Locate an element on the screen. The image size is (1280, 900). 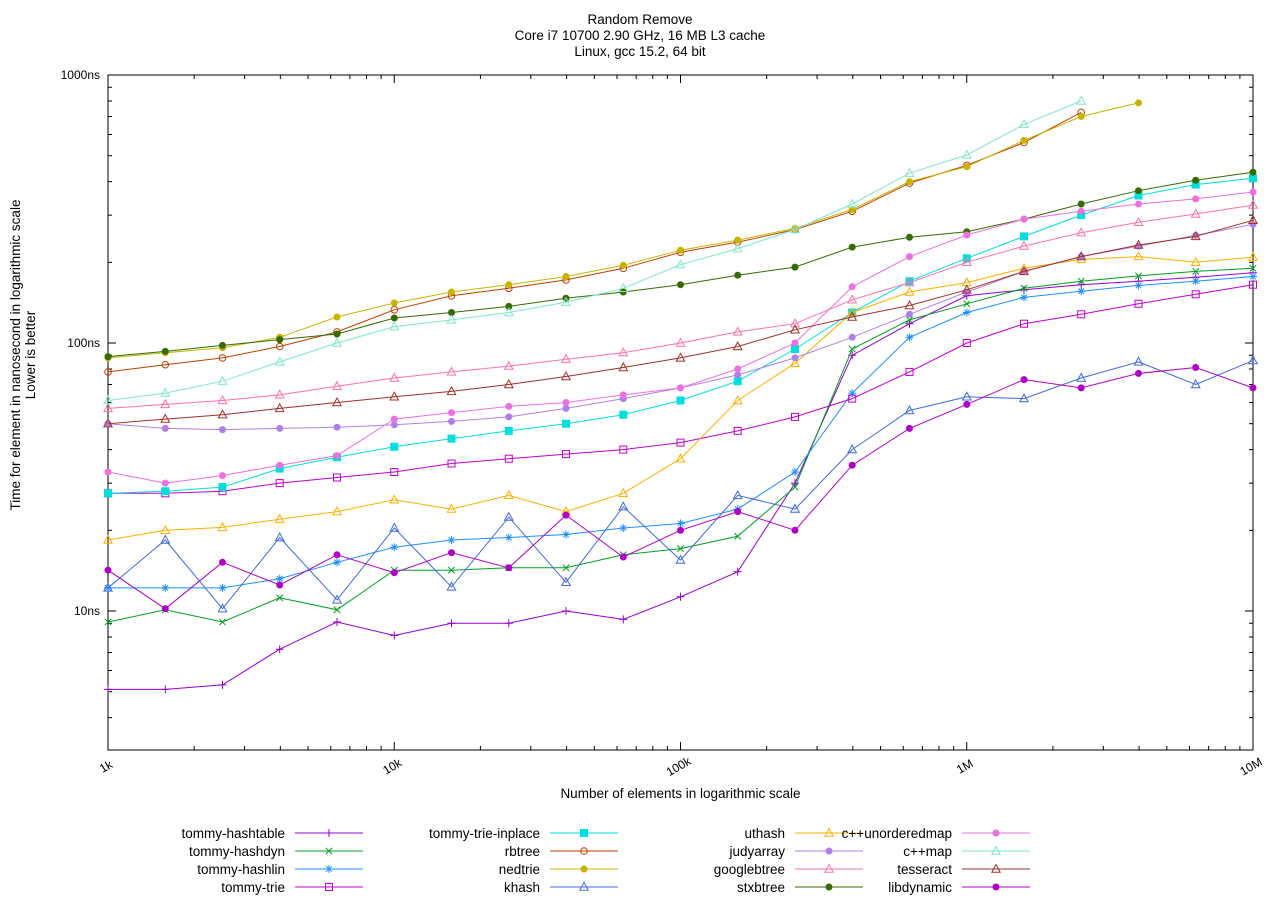
x-tick-label: 100k is located at coordinates (679, 766).